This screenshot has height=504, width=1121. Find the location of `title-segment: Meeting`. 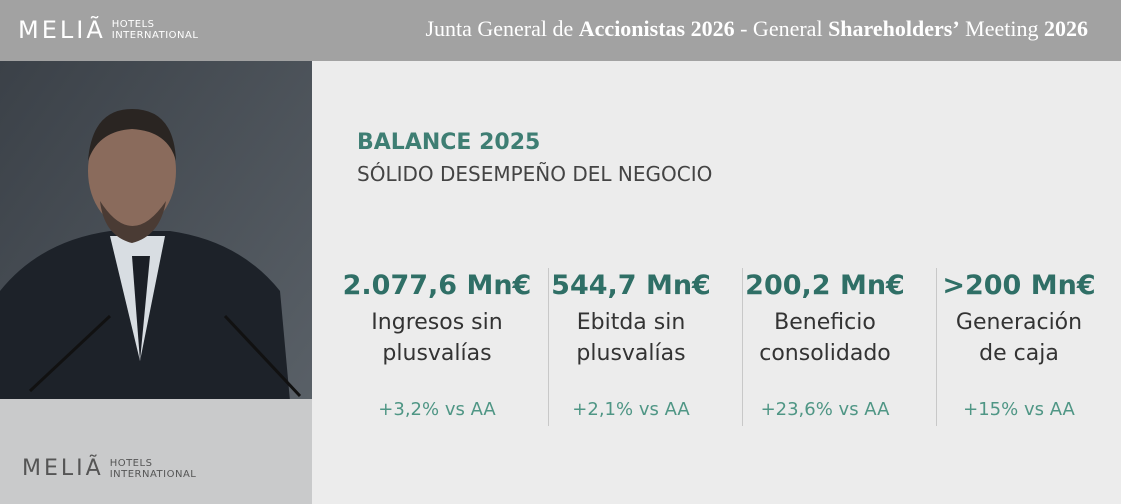

title-segment: Meeting is located at coordinates (1001, 28).